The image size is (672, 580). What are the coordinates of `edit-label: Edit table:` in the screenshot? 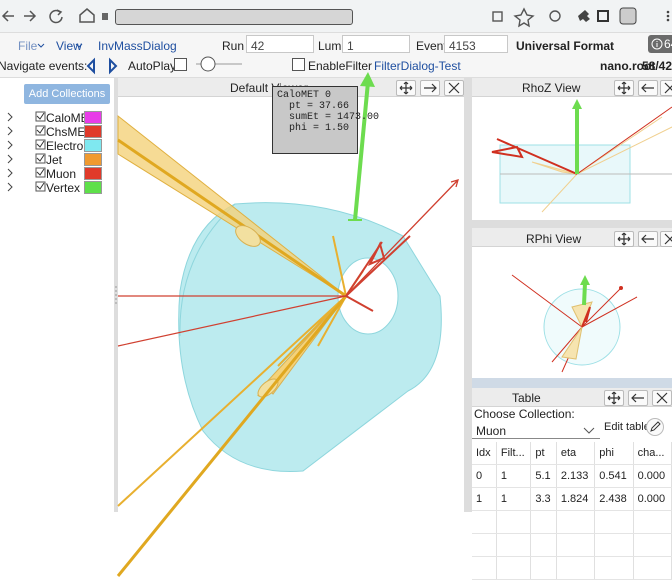 It's located at (628, 427).